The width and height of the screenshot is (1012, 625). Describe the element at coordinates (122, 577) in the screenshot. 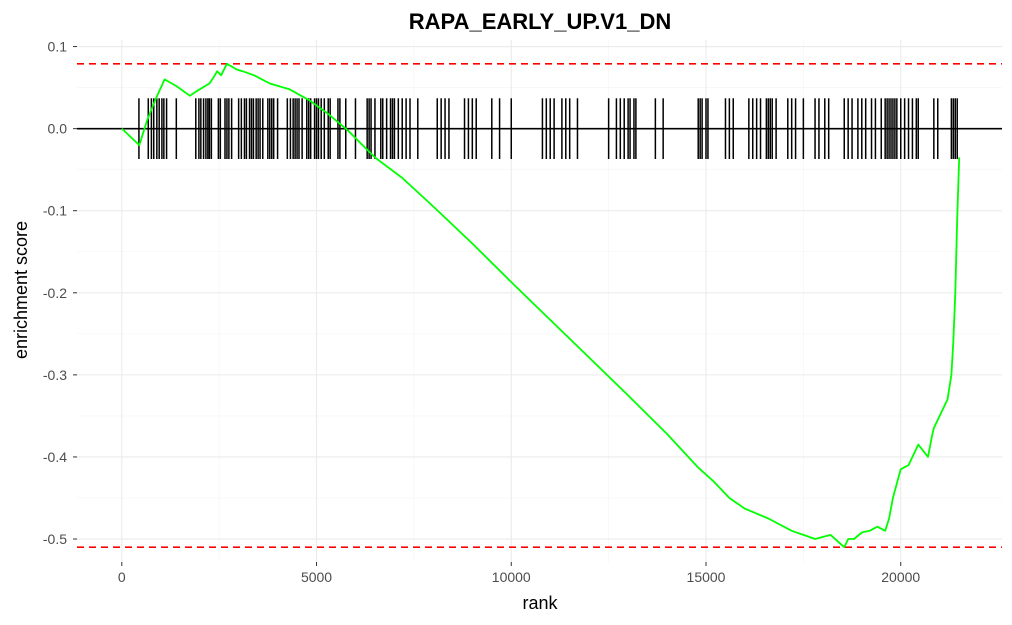

I see `x-tick-label: 0` at that location.